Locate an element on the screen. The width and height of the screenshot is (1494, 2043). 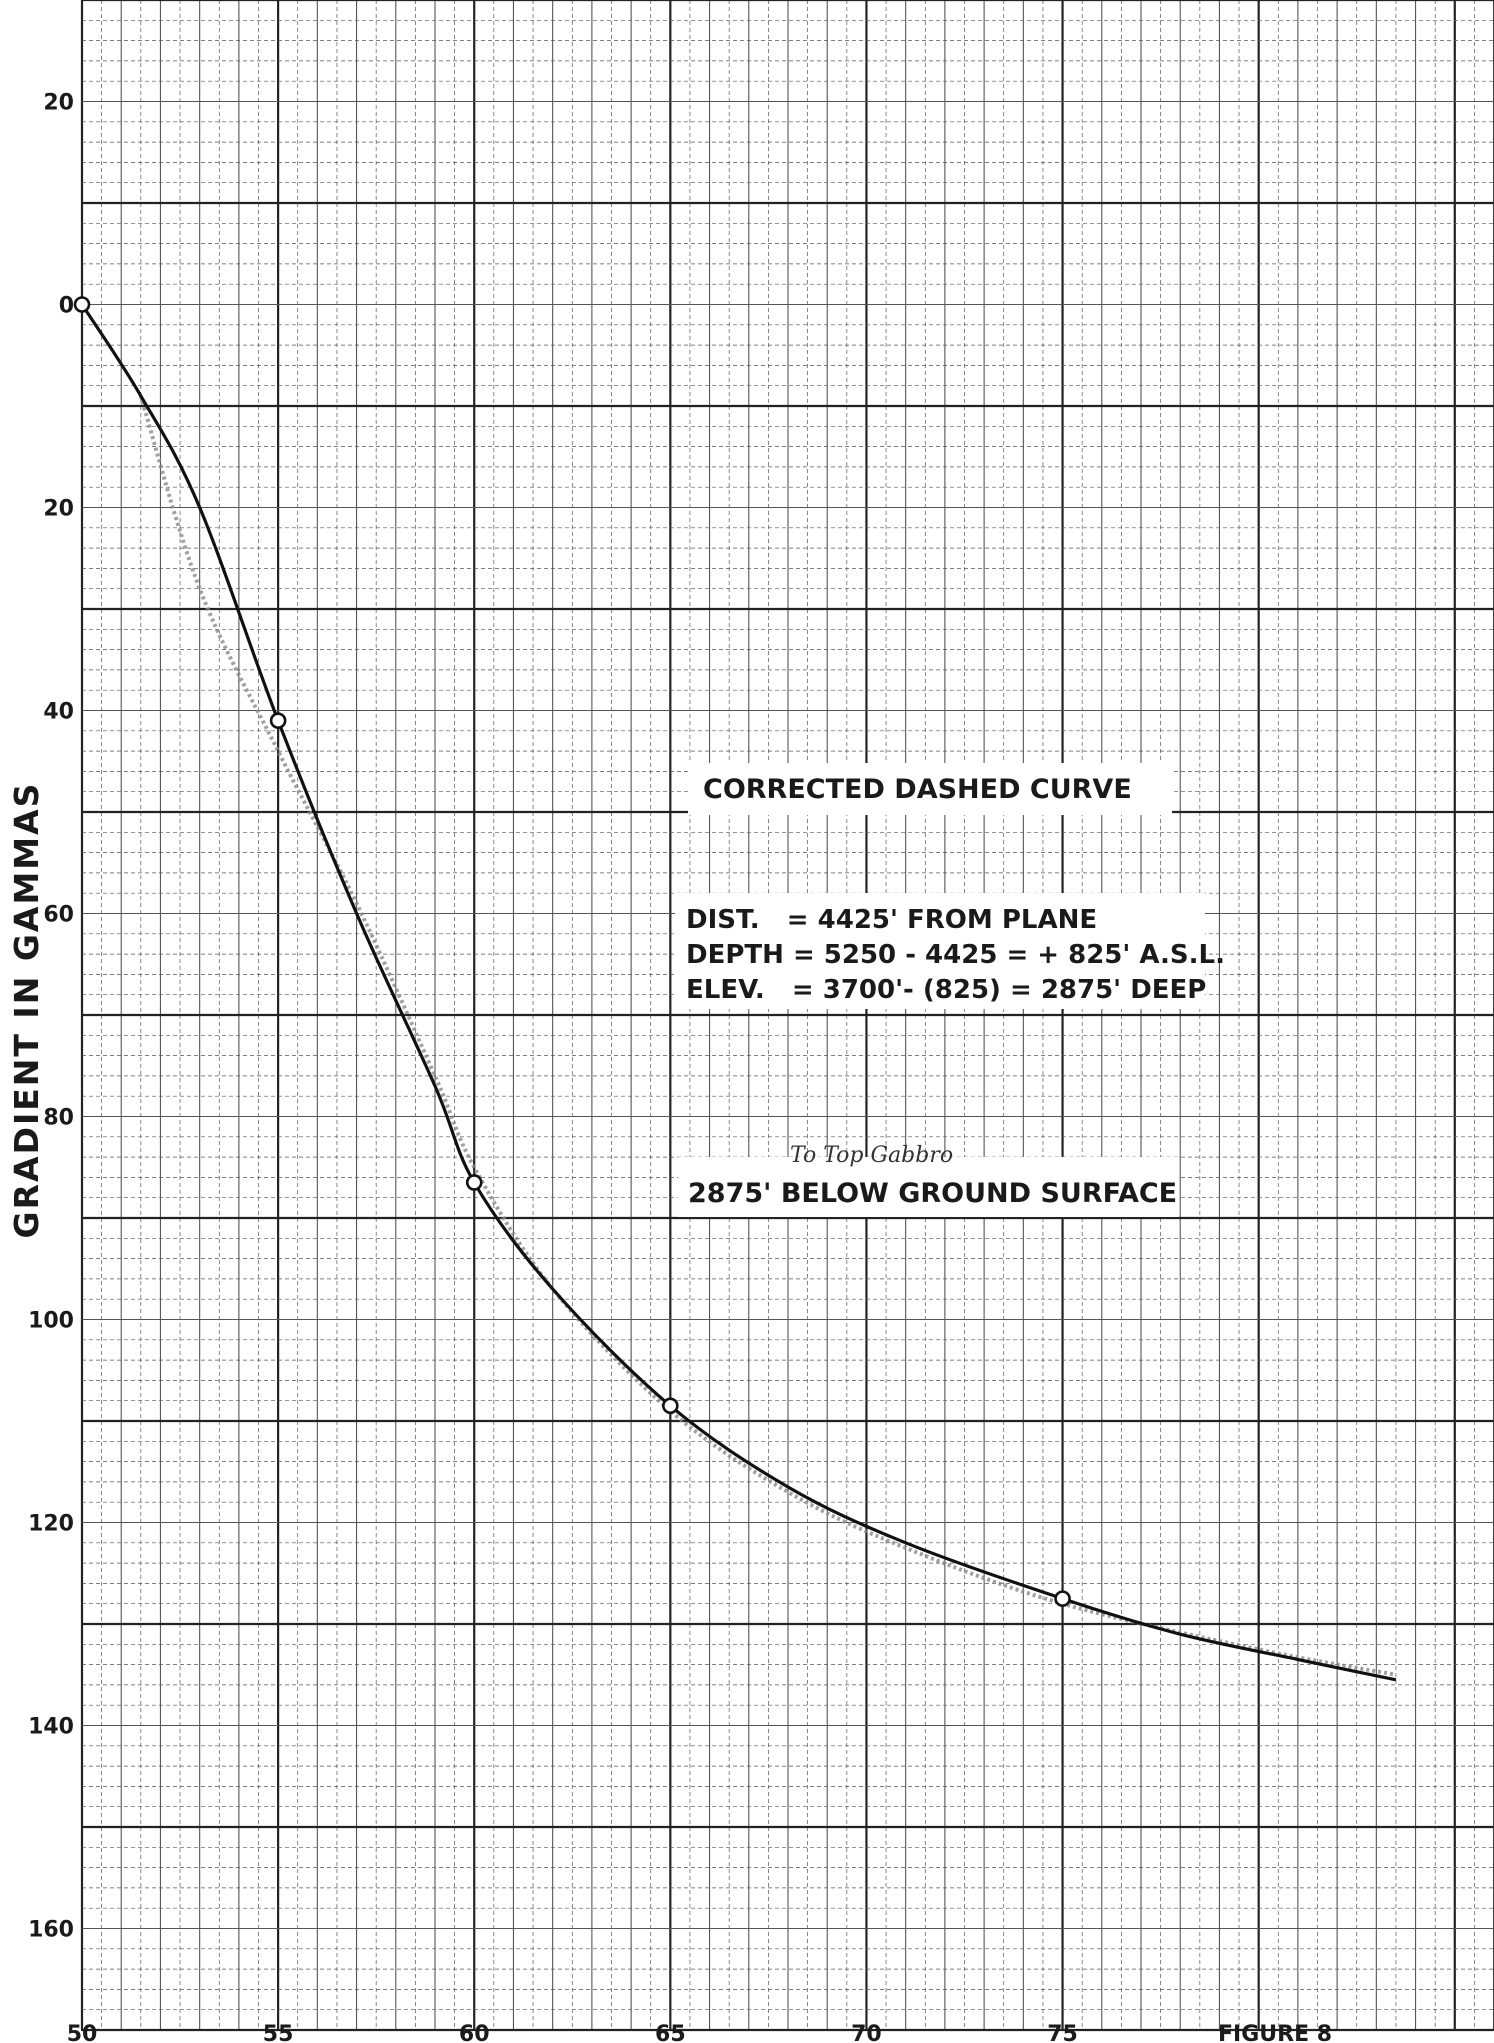
y-tick-label: 140 is located at coordinates (51, 1727).